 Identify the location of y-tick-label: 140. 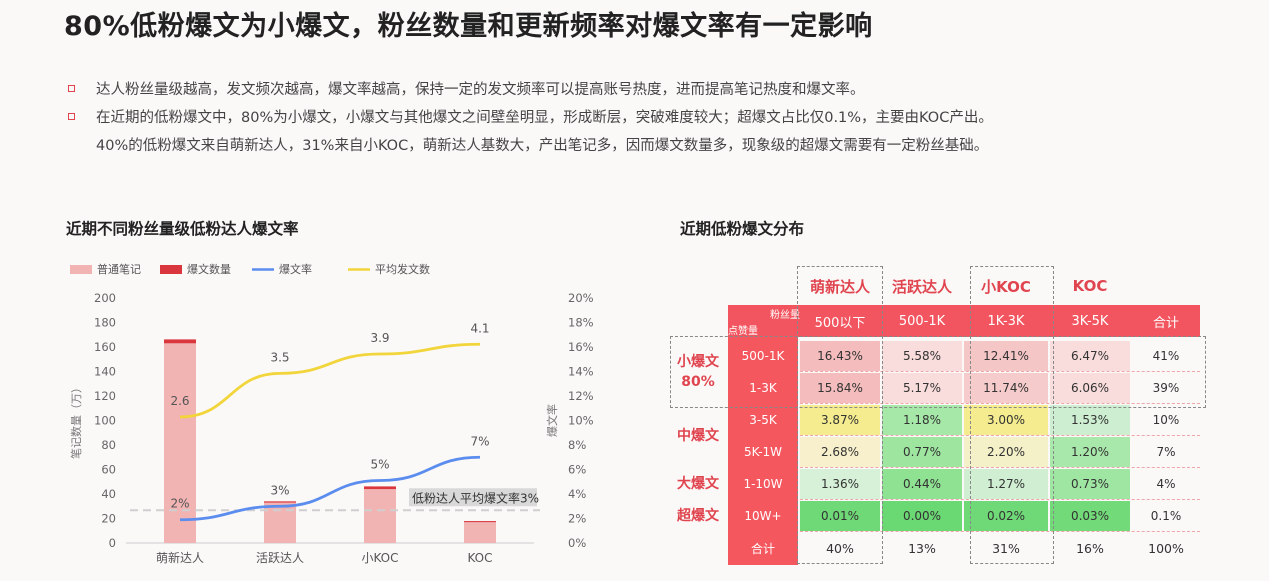
(105, 372).